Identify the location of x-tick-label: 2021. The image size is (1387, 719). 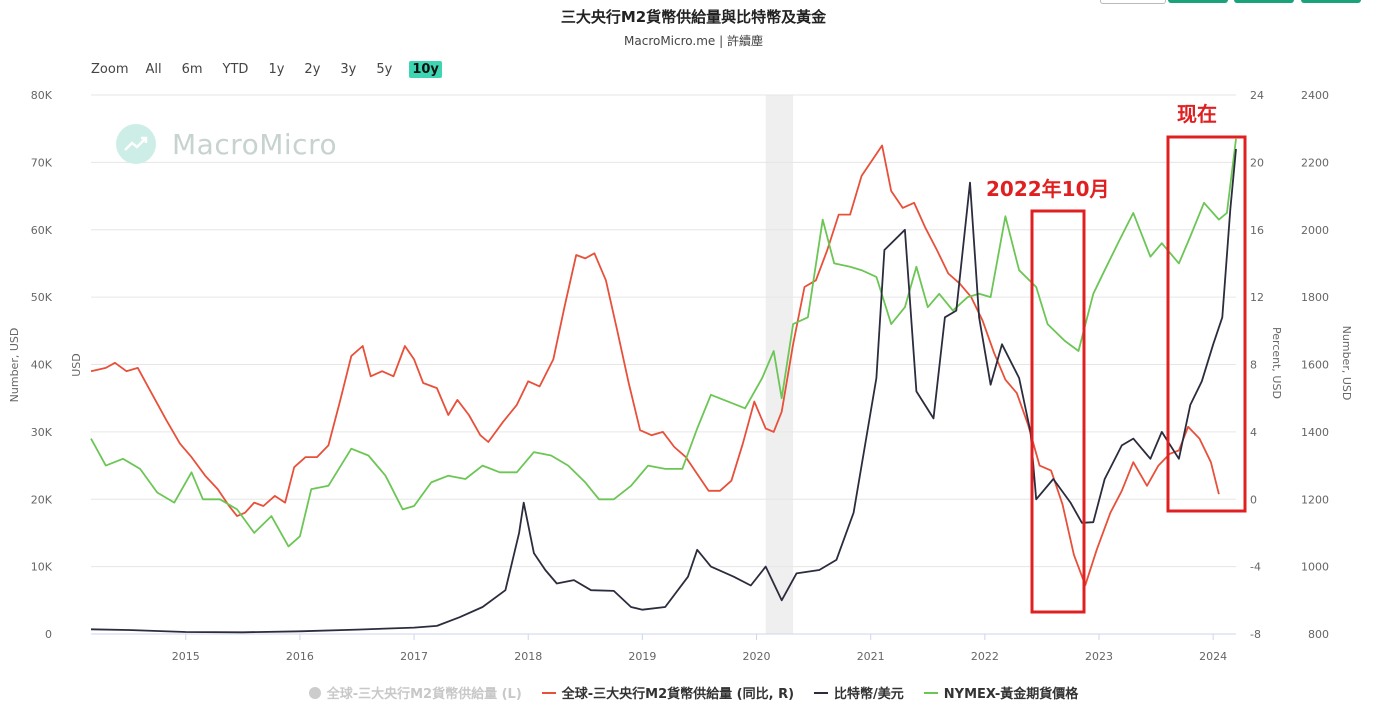
(871, 656).